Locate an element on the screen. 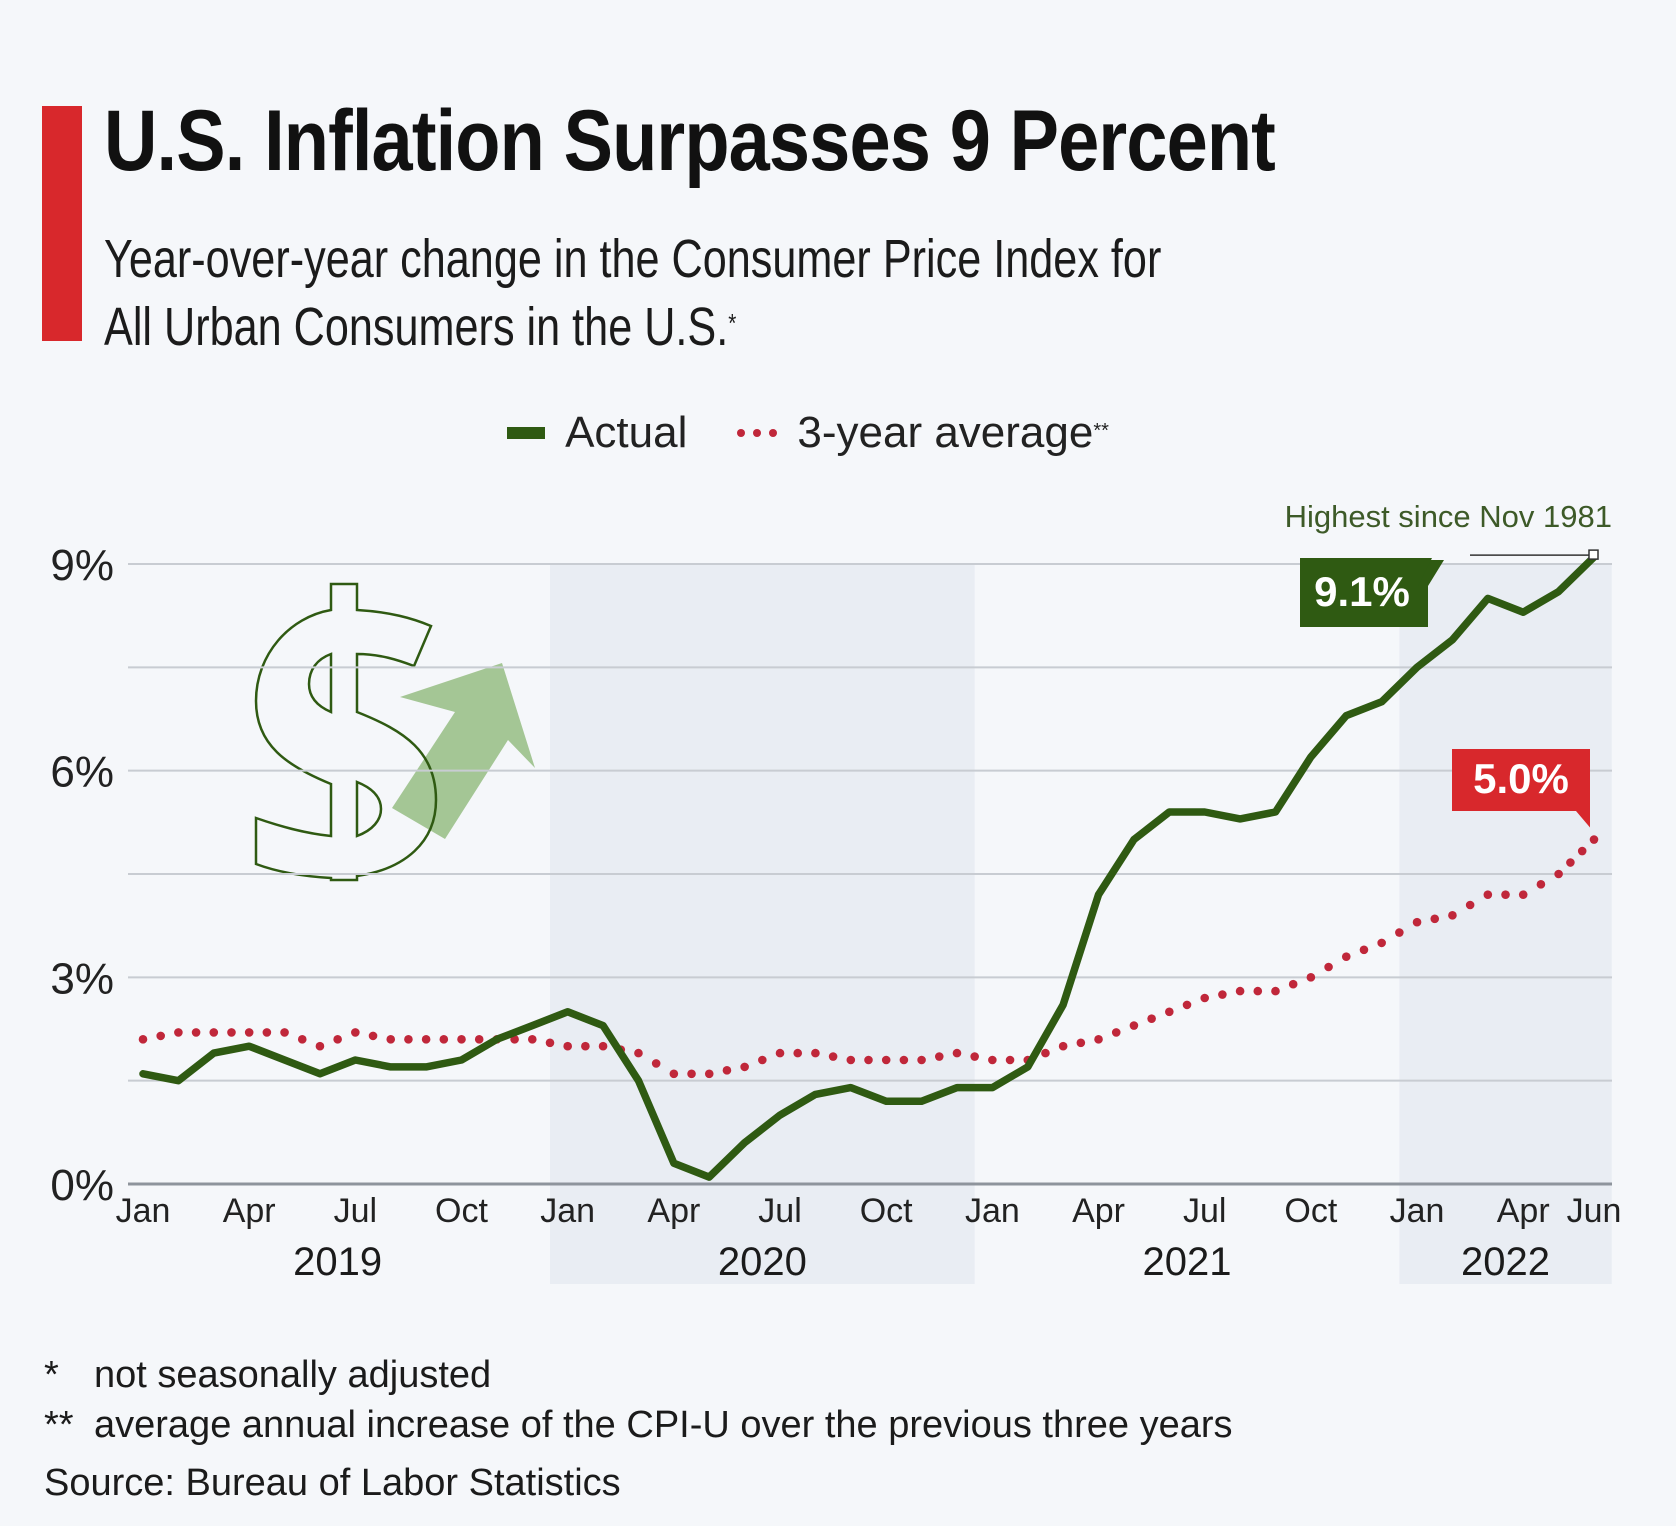 The height and width of the screenshot is (1526, 1676). legend-item-average: 3-year average ** is located at coordinates (898, 433).